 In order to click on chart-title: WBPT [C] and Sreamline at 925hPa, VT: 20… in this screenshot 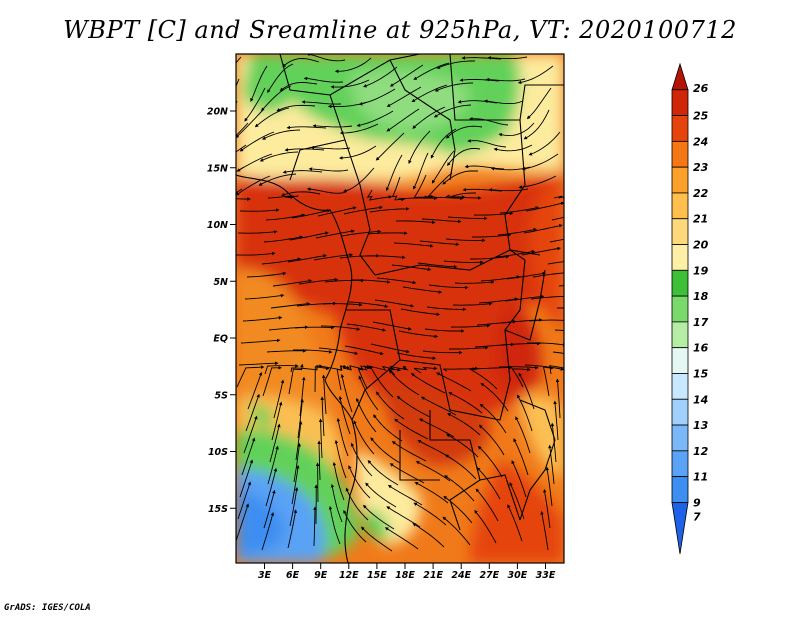, I will do `click(400, 30)`.